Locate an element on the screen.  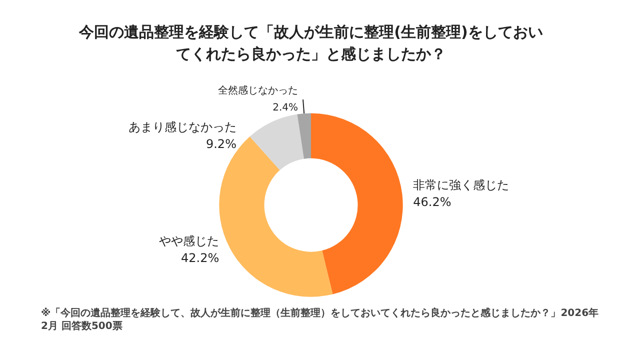
slice-label: 全然感じなかった is located at coordinates (258, 90).